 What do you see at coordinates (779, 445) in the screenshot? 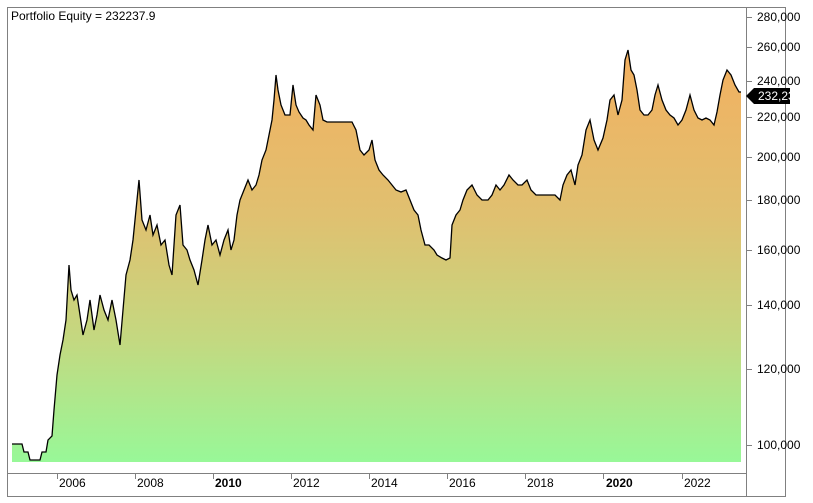
I see `y-tick-label: 100,000` at bounding box center [779, 445].